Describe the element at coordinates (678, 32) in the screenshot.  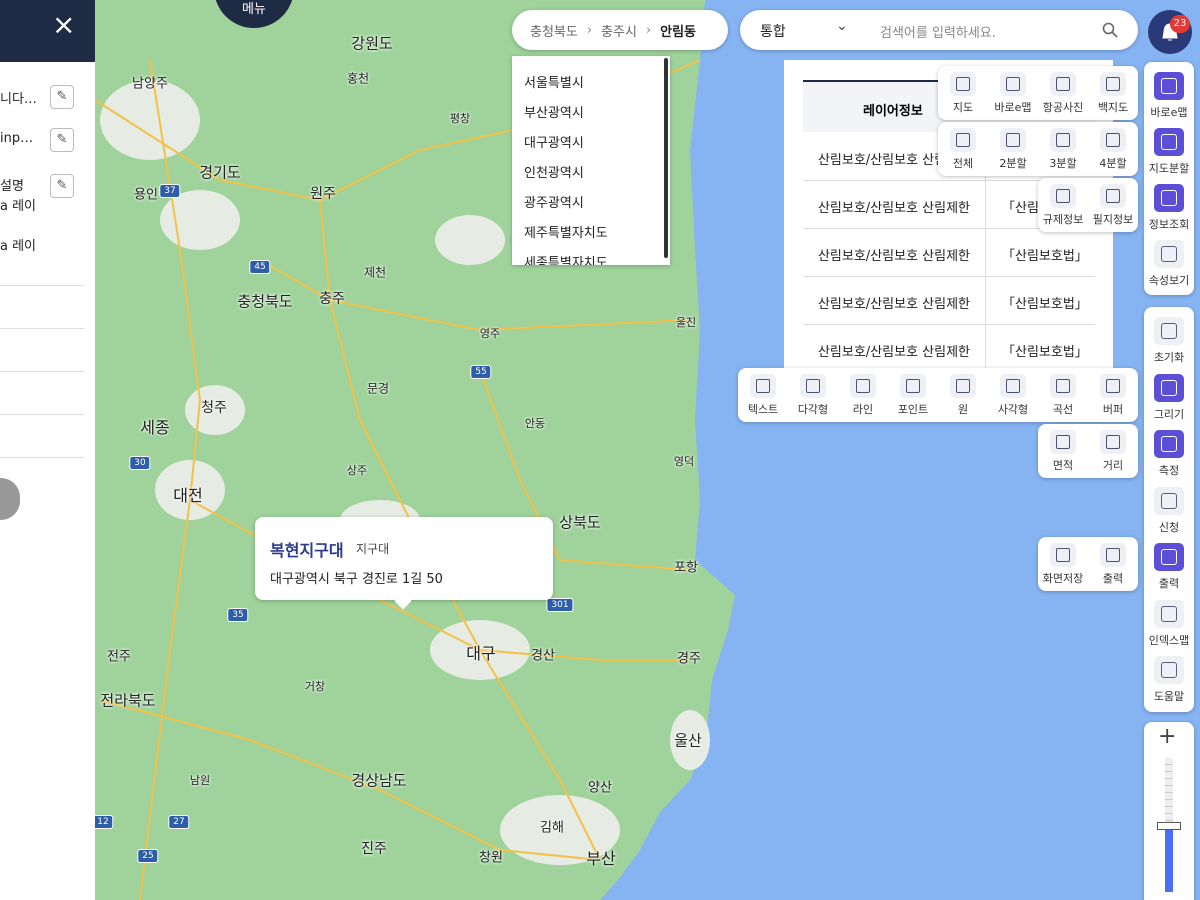
I see `crumb-item: 안림동` at that location.